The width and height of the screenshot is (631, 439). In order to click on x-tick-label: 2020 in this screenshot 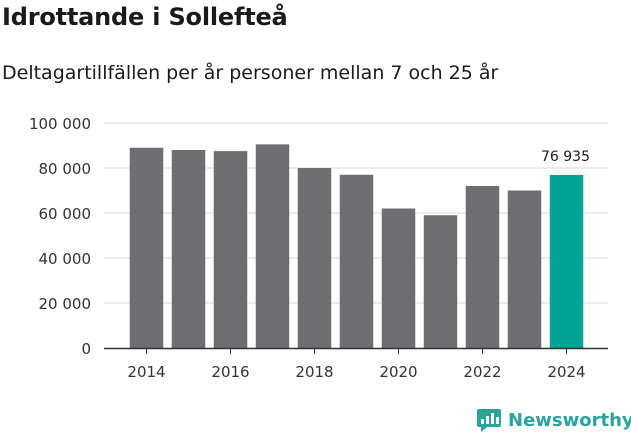, I will do `click(398, 372)`.